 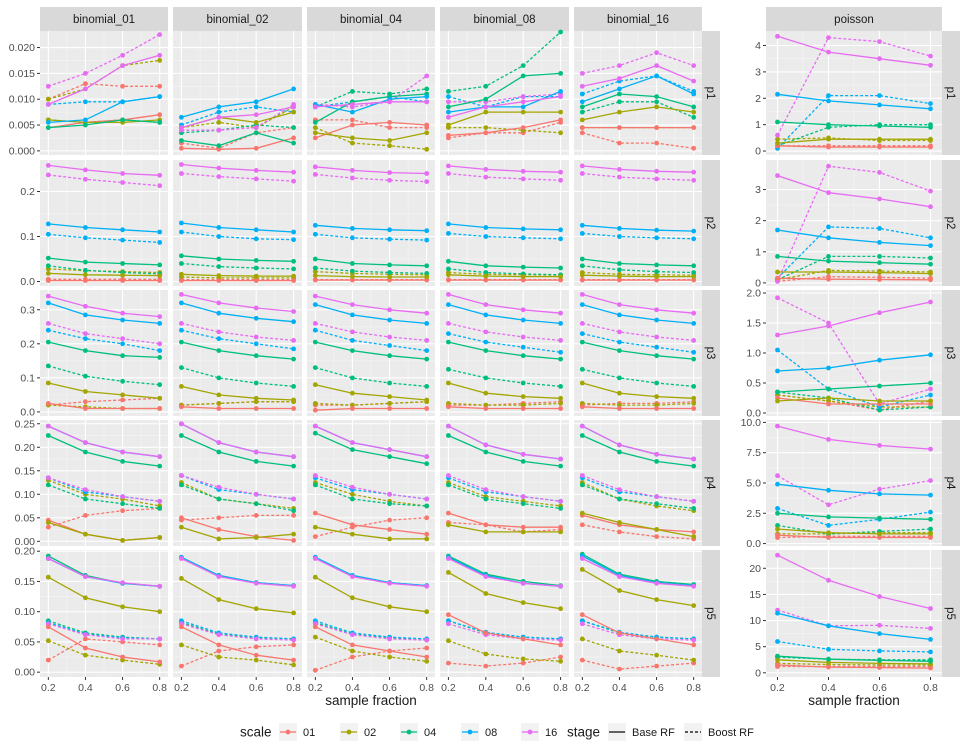 What do you see at coordinates (854, 619) in the screenshot?
I see `series-line-poisson-p5-16-boost` at bounding box center [854, 619].